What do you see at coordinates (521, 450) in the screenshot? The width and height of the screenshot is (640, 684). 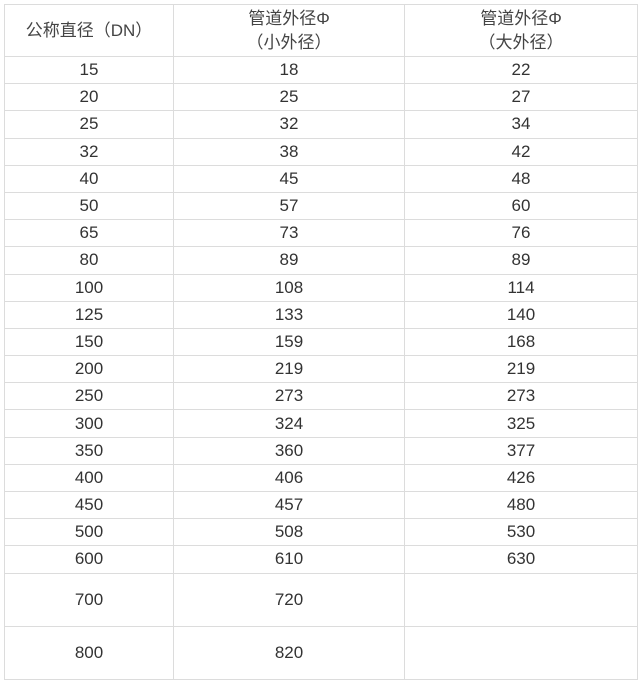 I see `table-cell: 377` at bounding box center [521, 450].